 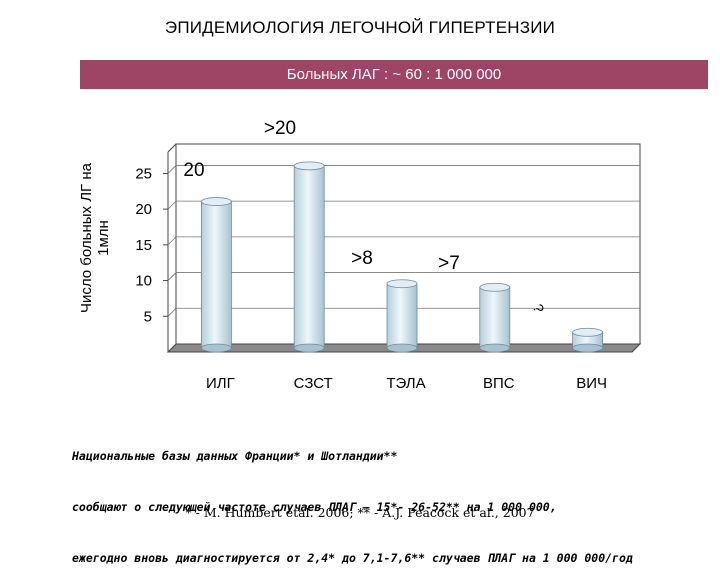 I want to click on subtitle-band: Больных ЛАГ : ~ 60 : 1 000 000, so click(x=394, y=74).